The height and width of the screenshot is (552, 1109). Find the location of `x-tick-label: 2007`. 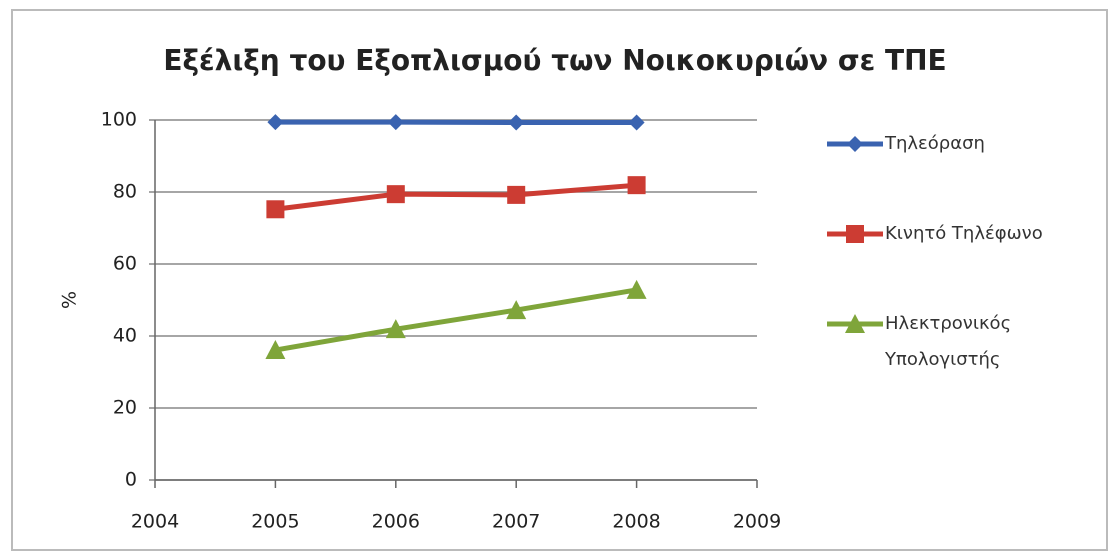

x-tick-label: 2007 is located at coordinates (516, 522).